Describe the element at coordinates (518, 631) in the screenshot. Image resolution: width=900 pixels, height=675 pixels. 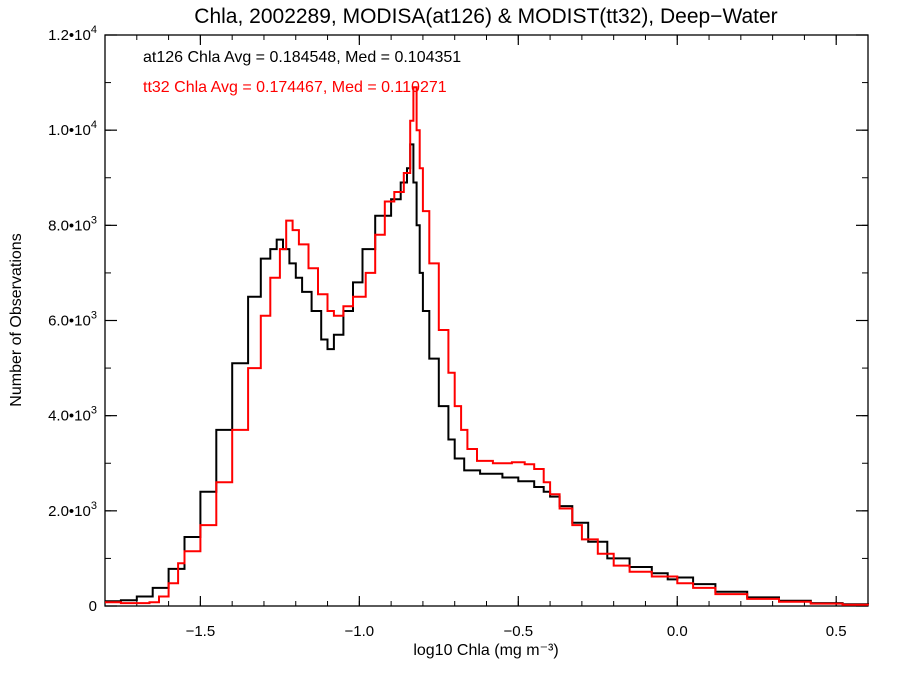
I see `x-tick-label: −0.5` at that location.